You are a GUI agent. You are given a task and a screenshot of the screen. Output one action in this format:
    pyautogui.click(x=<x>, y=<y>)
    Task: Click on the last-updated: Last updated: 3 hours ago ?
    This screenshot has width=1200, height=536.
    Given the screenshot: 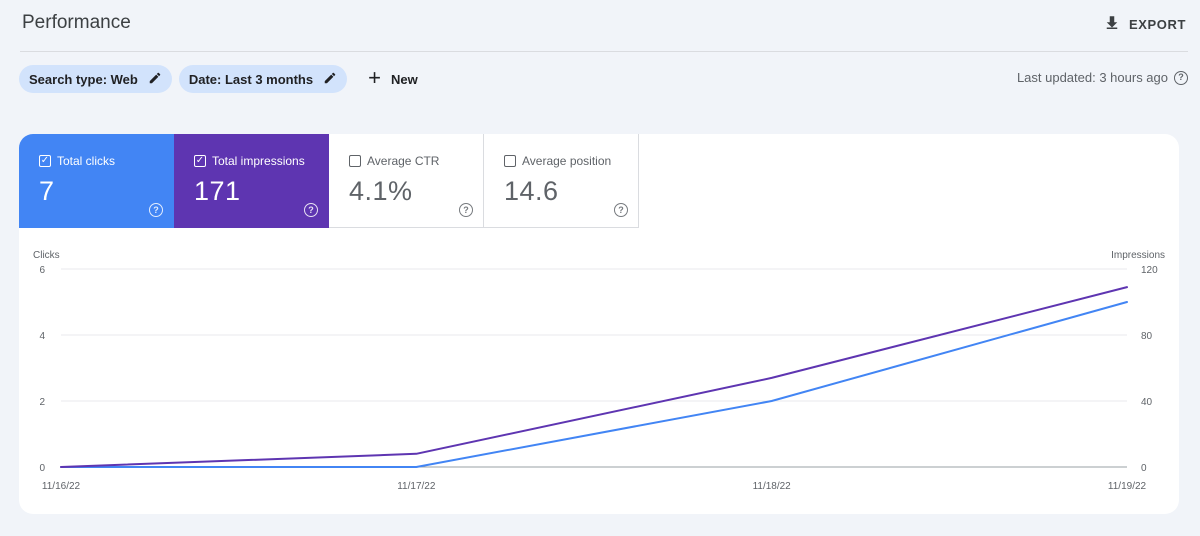 What is the action you would take?
    pyautogui.click(x=1102, y=77)
    